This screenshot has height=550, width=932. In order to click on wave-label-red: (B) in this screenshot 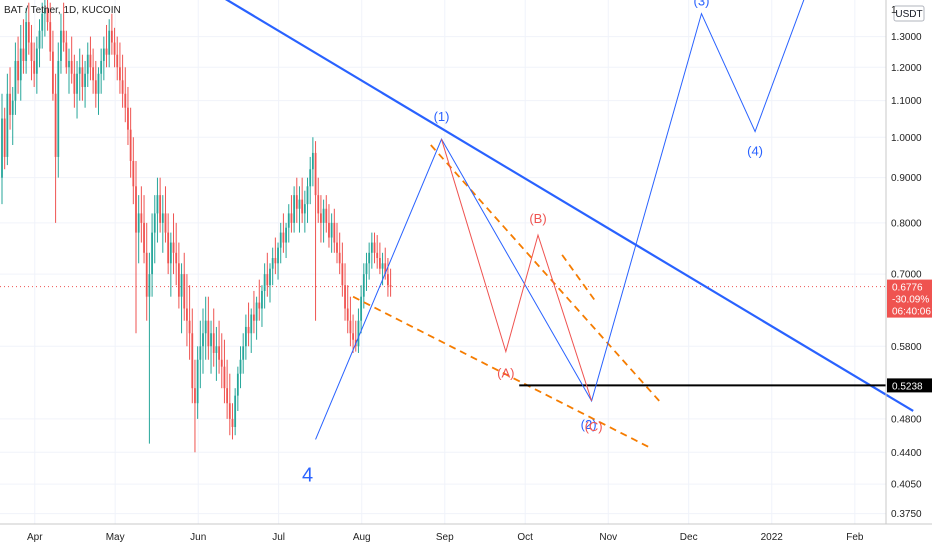, I will do `click(537, 218)`.